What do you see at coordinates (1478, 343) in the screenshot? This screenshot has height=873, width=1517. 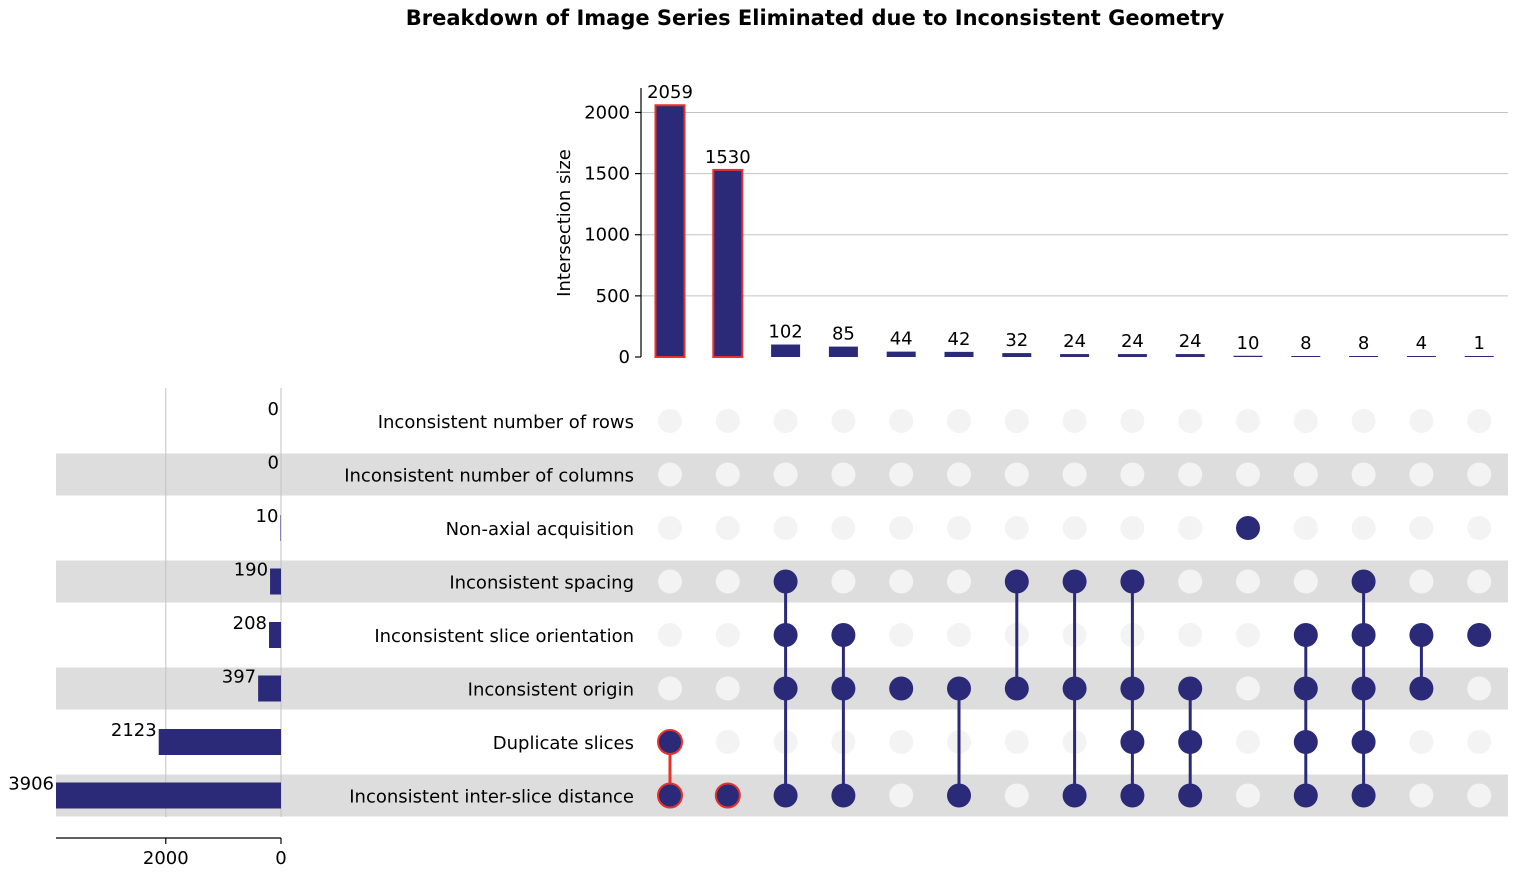 I see `intersection-bar-value: 1` at bounding box center [1478, 343].